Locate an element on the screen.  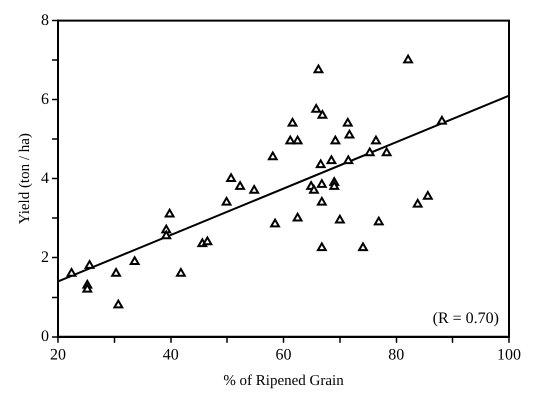
x-axis-title: % of Ripened Grain is located at coordinates (283, 380).